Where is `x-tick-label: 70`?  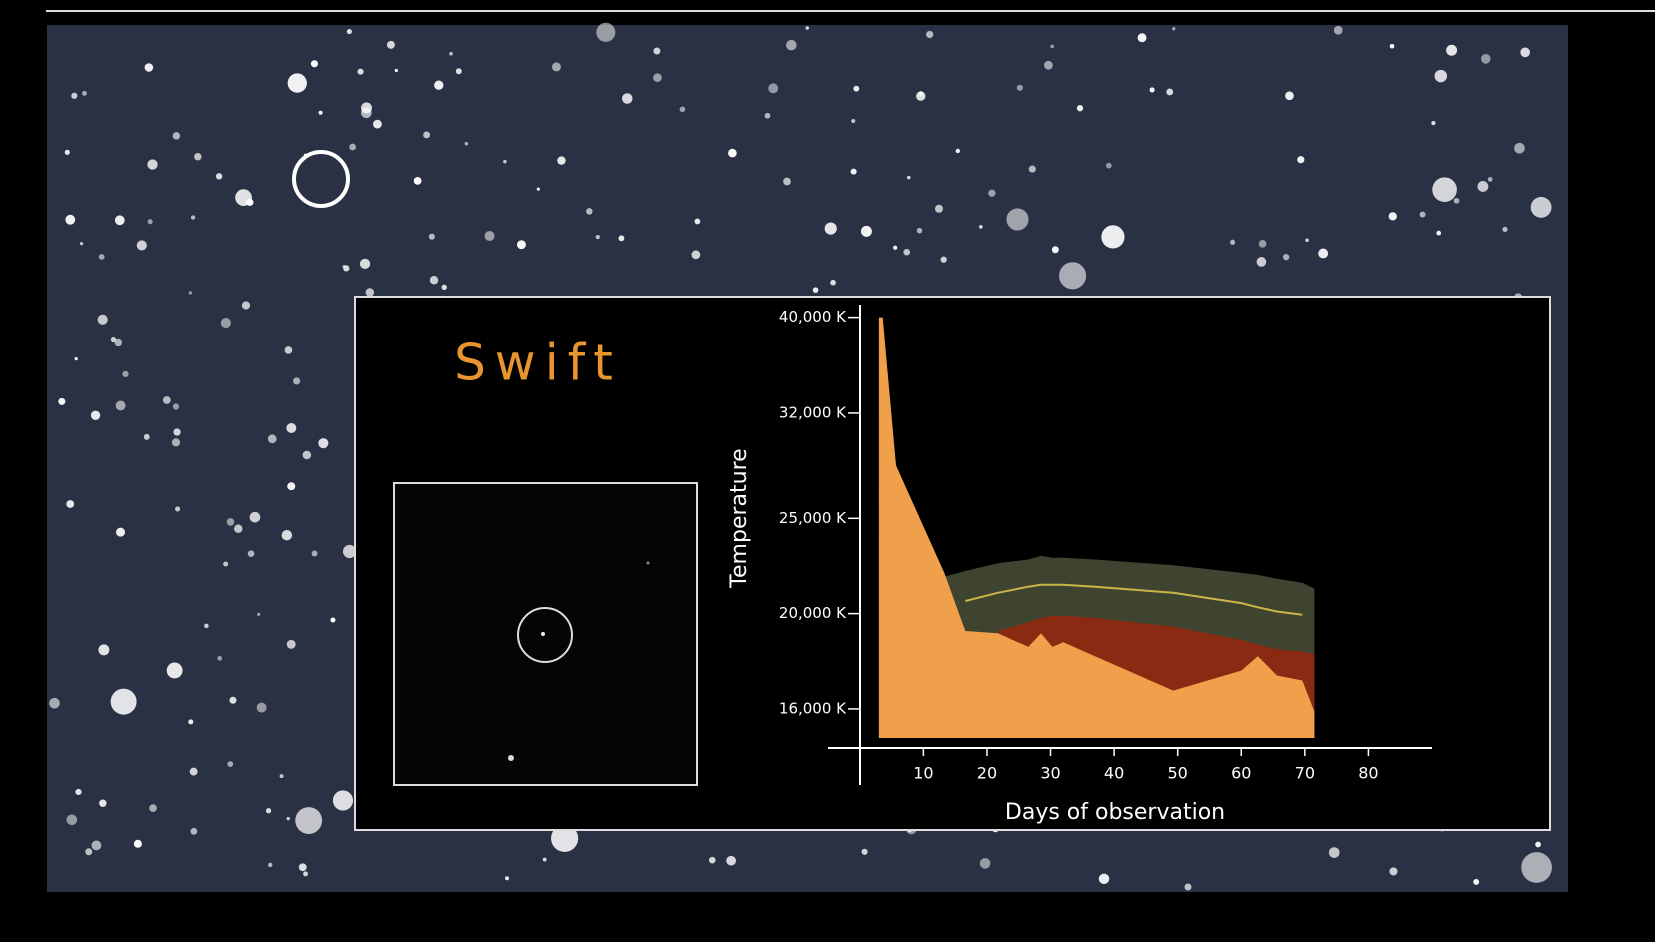 x-tick-label: 70 is located at coordinates (1305, 773).